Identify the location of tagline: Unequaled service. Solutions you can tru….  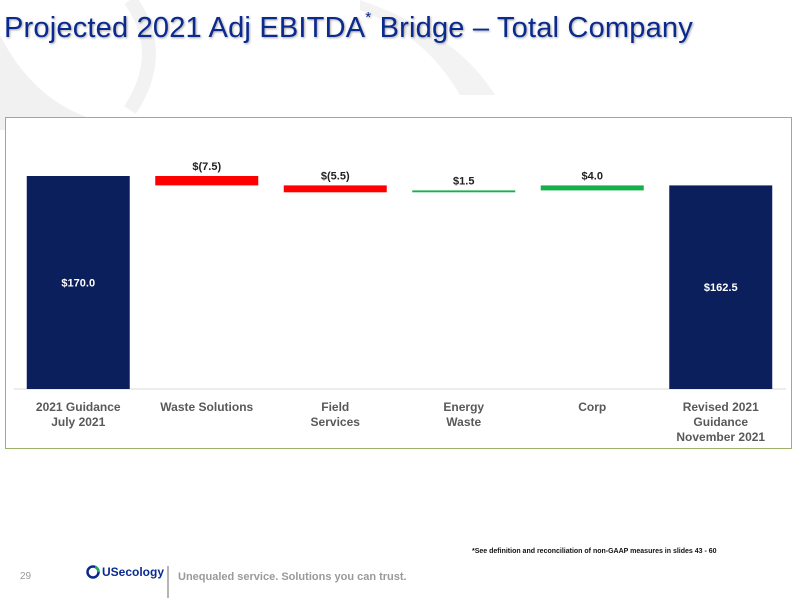
(292, 577).